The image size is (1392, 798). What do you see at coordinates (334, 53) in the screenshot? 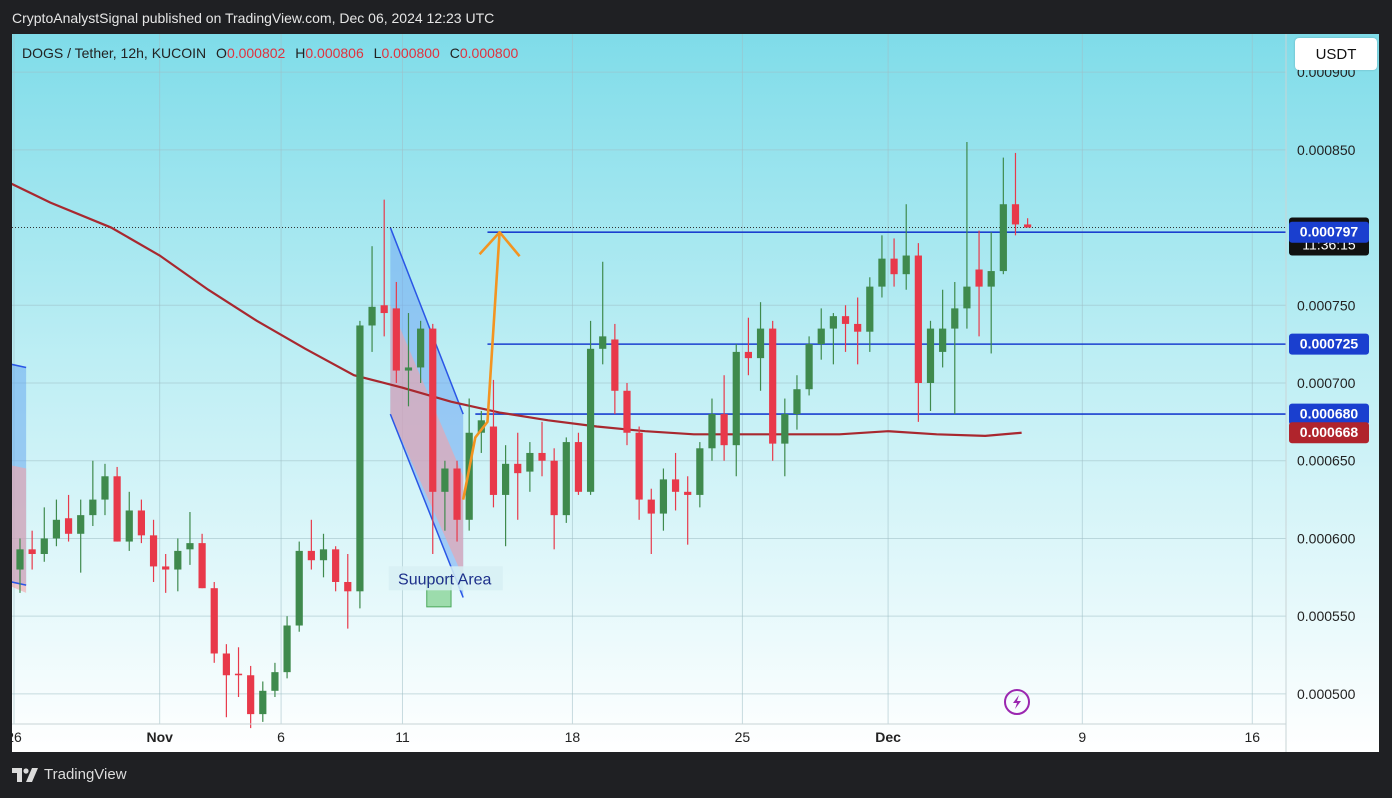
I see `high-value: 0.000806` at bounding box center [334, 53].